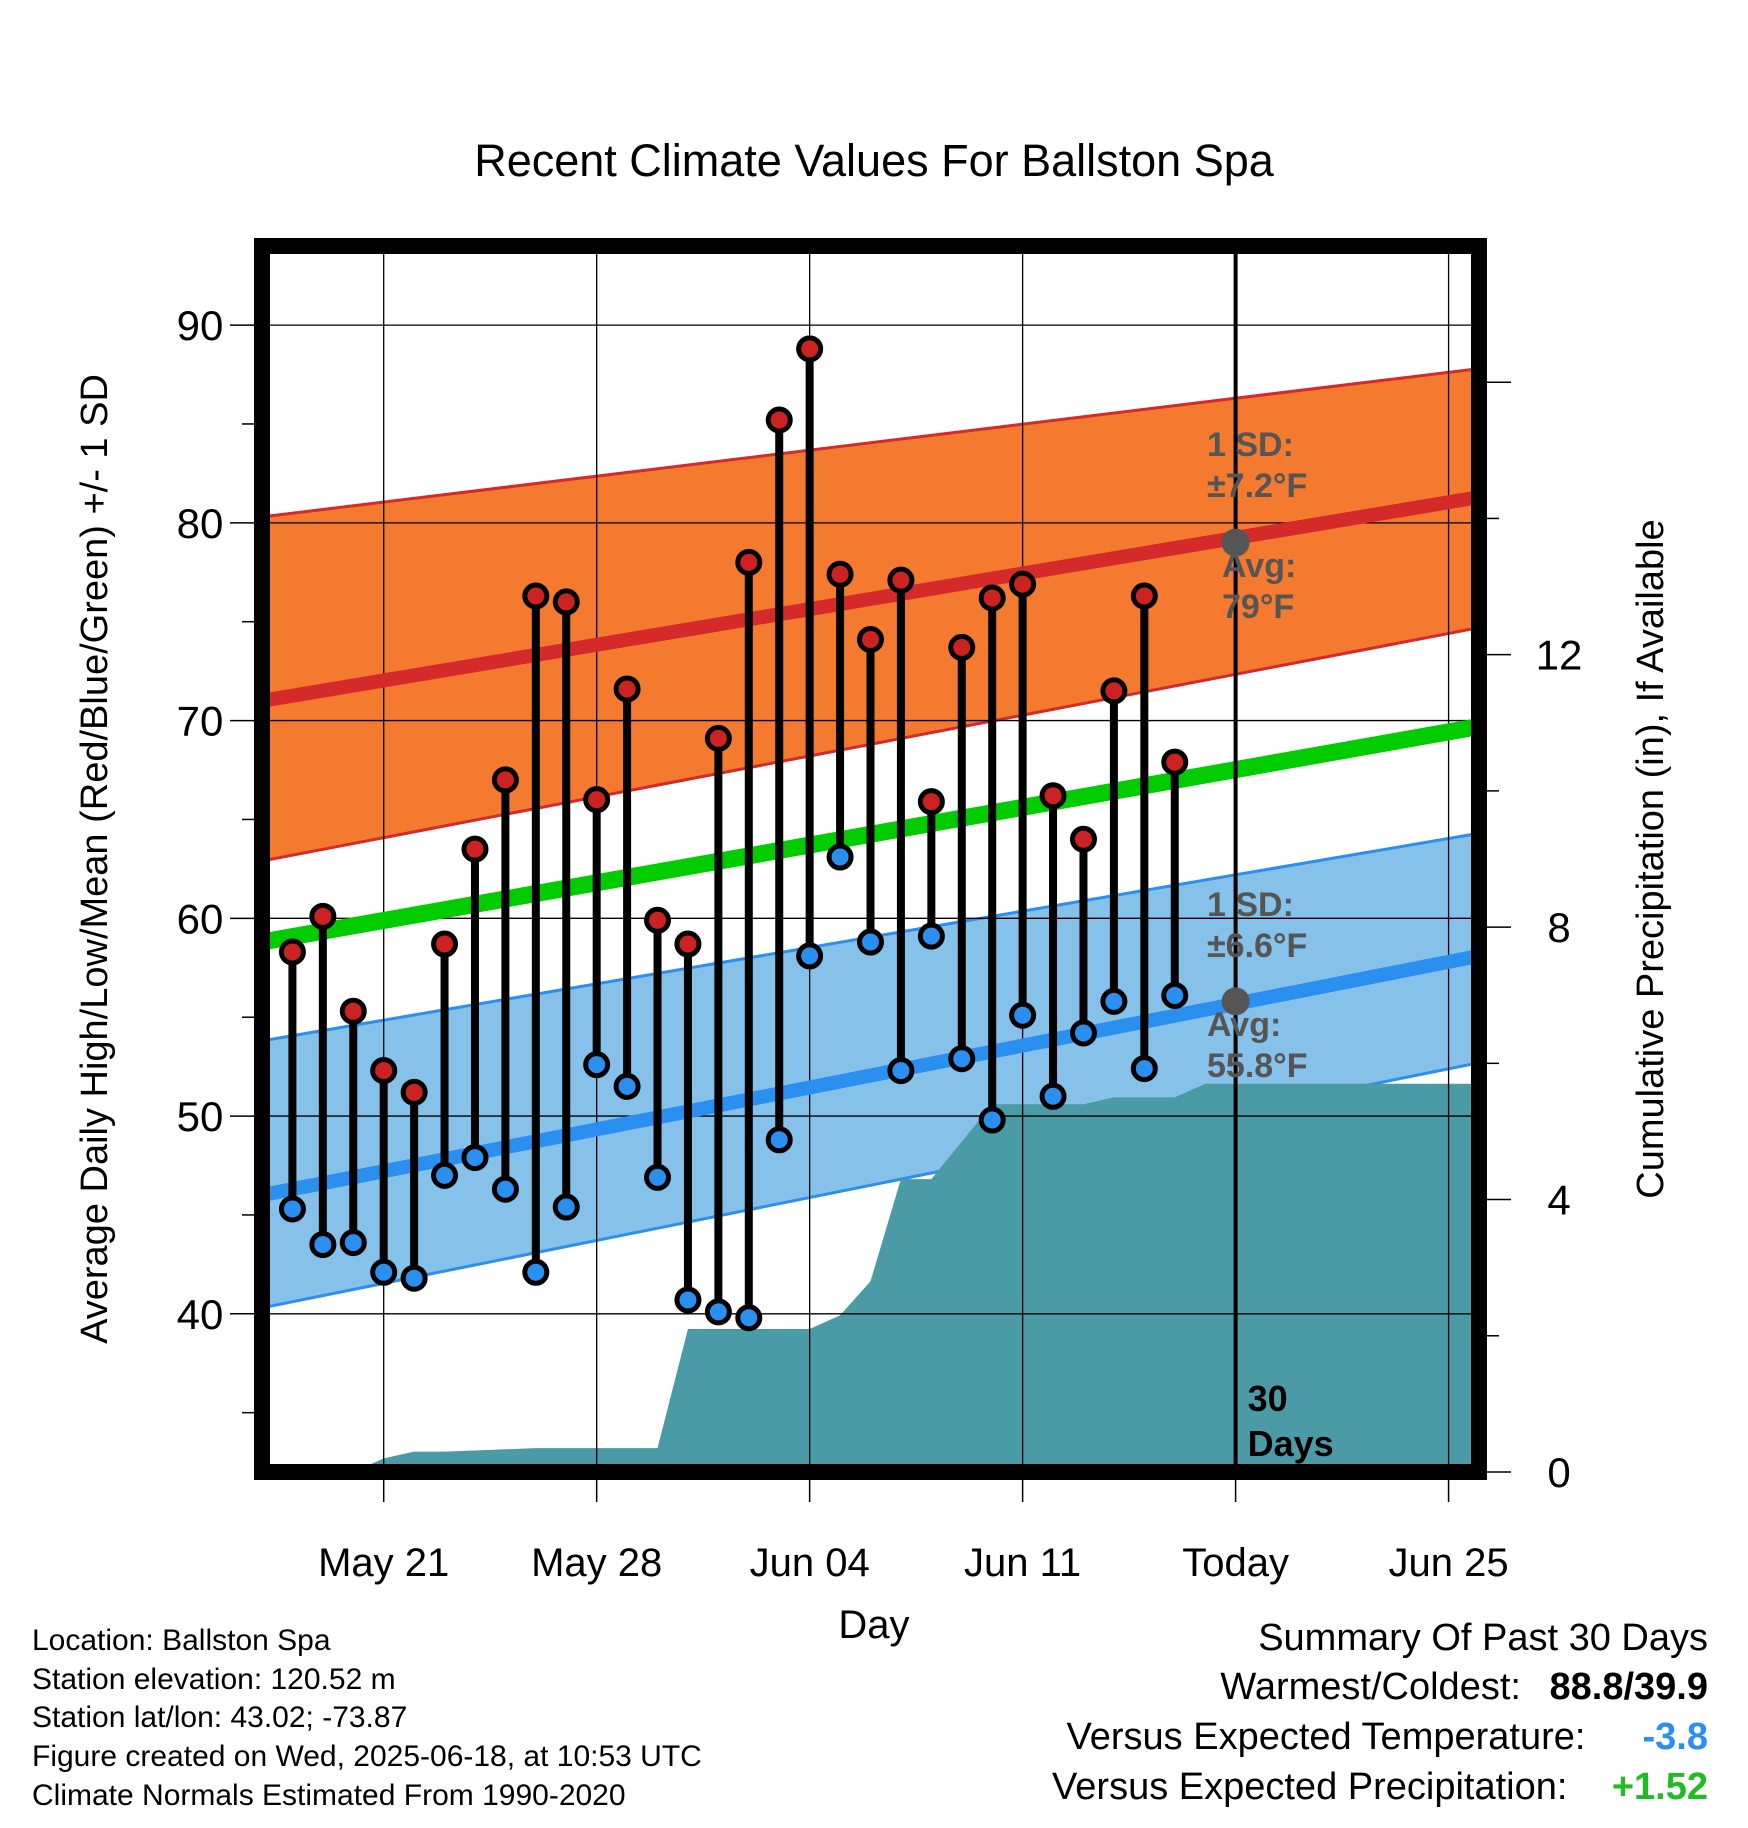  I want to click on high-avg-label: Avg:, so click(1259, 566).